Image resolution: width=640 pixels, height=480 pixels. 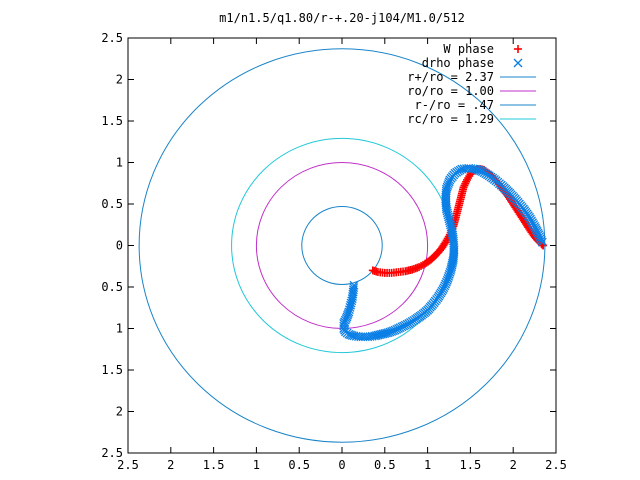 I want to click on legend-label: rc/ro = 1.29, so click(x=450, y=119).